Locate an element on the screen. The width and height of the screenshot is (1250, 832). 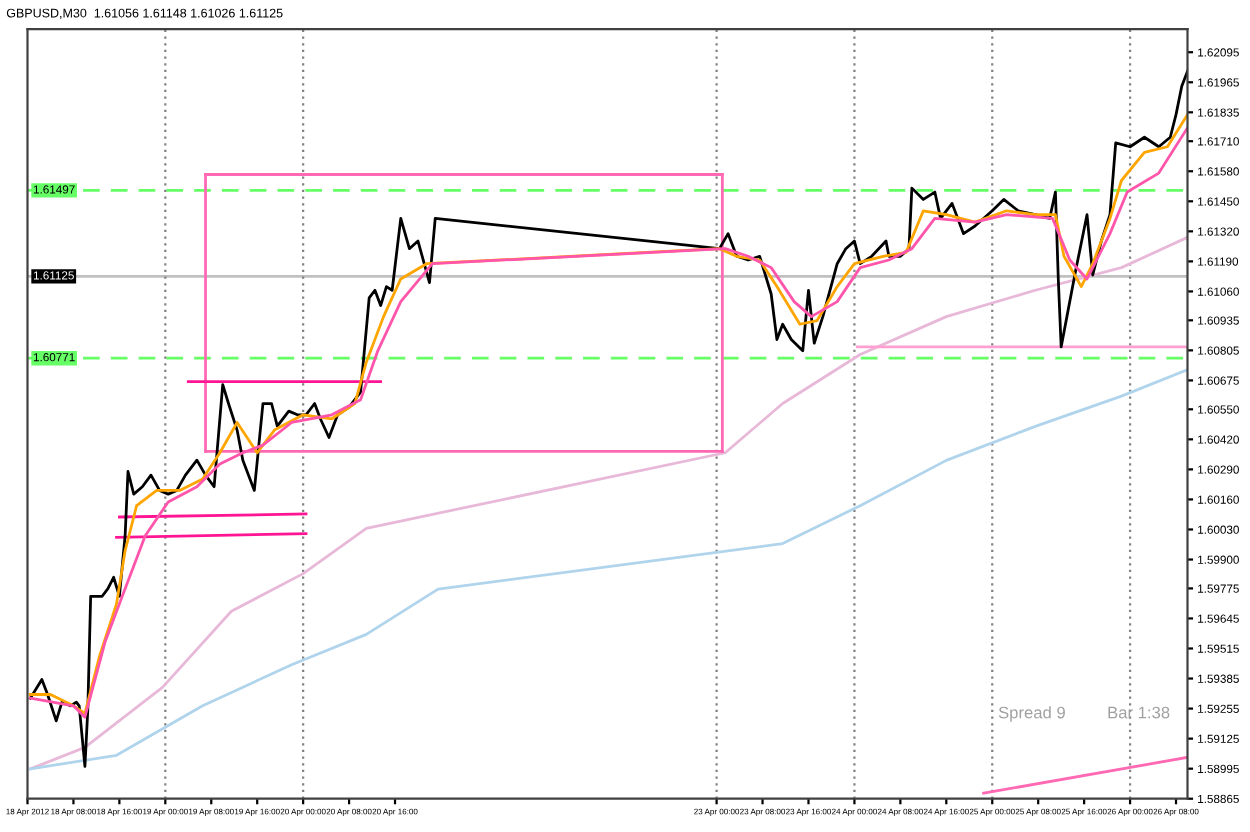
annotation: Bar 1:38 is located at coordinates (1139, 712).